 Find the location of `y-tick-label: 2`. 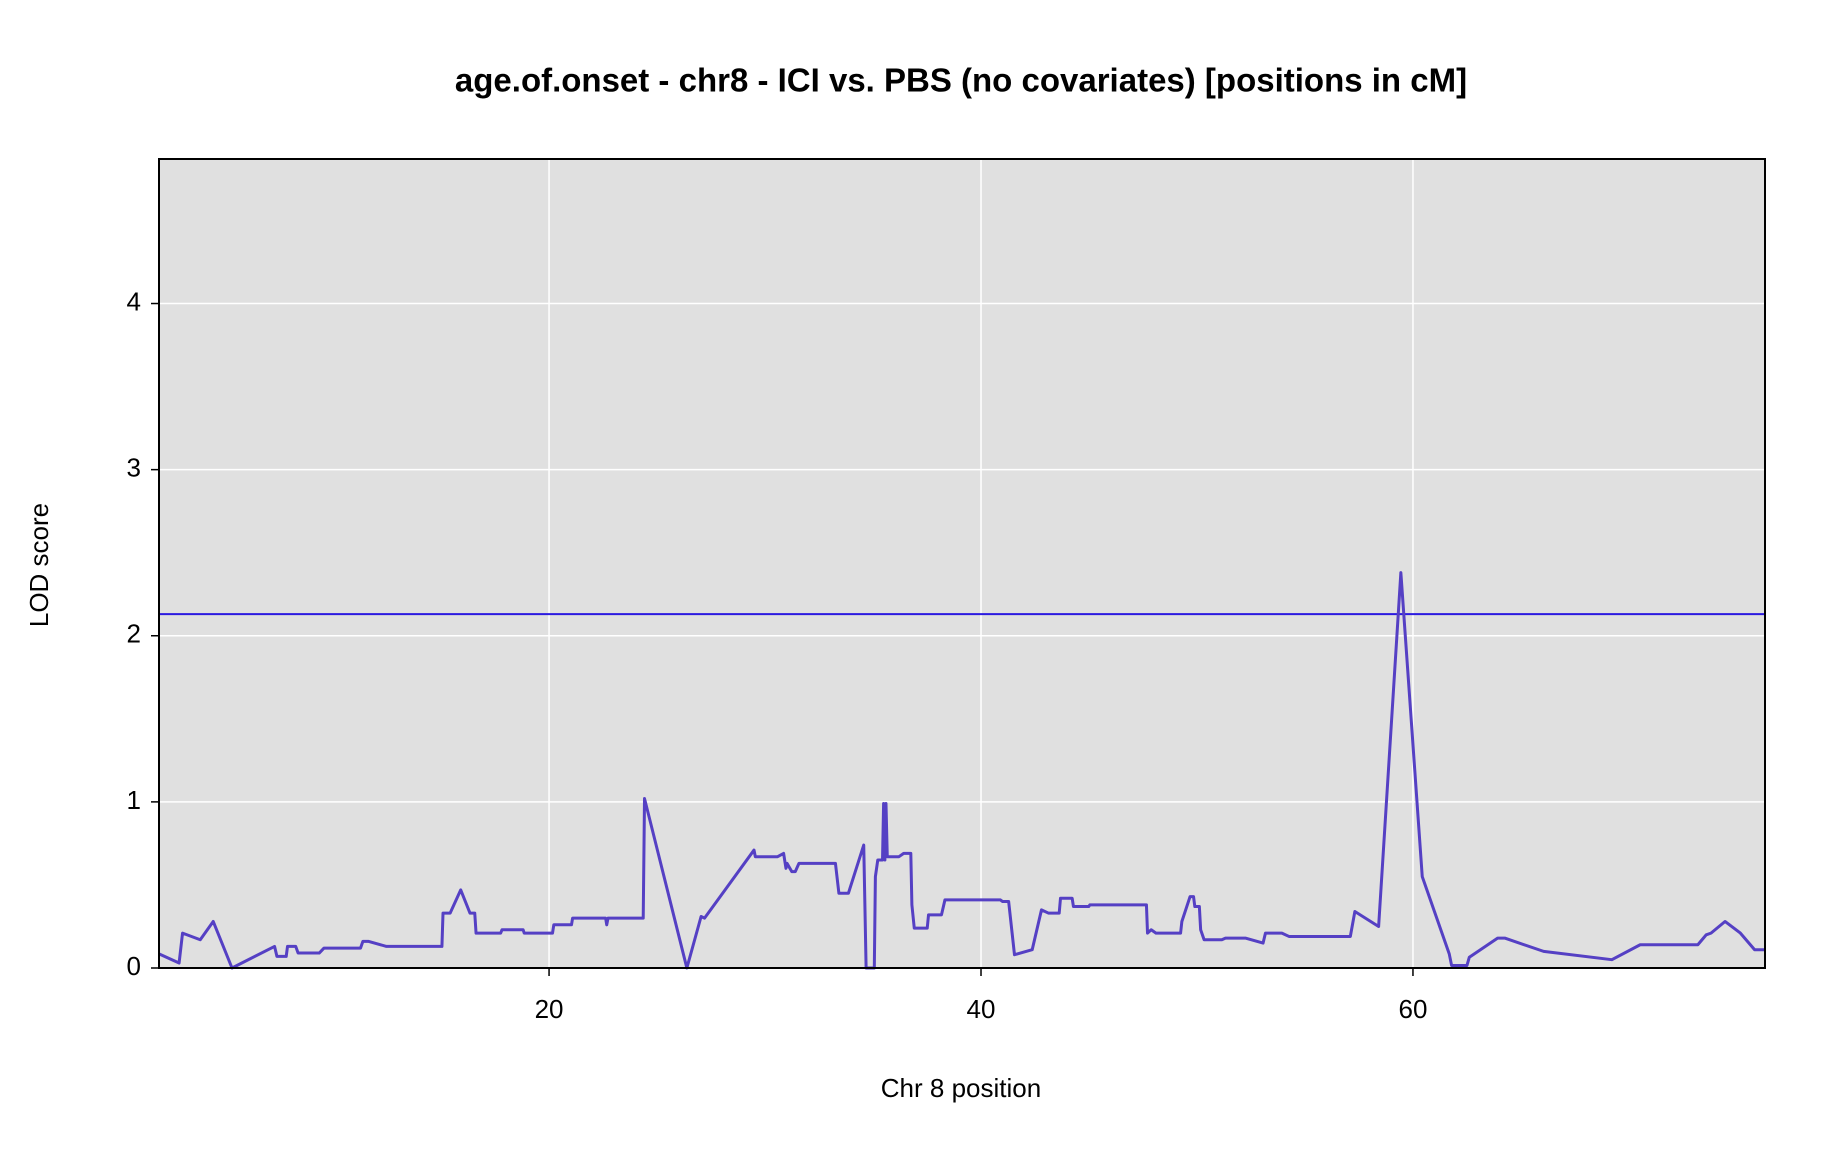

y-tick-label: 2 is located at coordinates (134, 634).